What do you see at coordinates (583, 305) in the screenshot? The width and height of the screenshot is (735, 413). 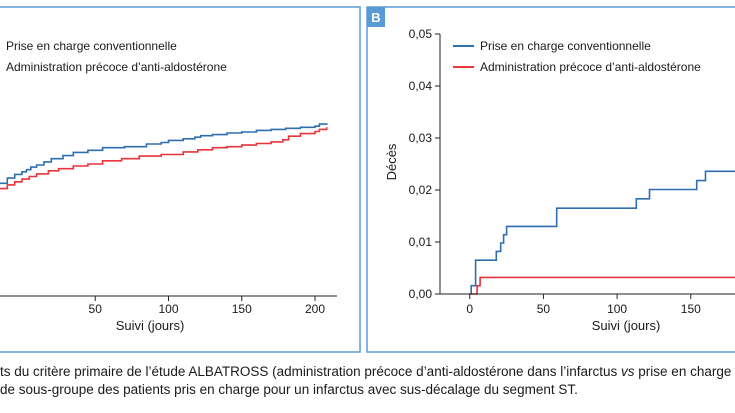 I see `panel-b-x-ticks: 0 50 100 150` at bounding box center [583, 305].